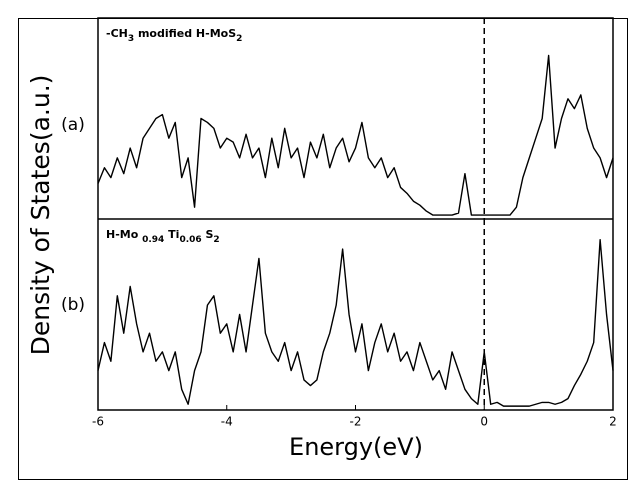 The width and height of the screenshot is (628, 480). I want to click on y-axis-label: Density of States(a.u.), so click(40, 215).